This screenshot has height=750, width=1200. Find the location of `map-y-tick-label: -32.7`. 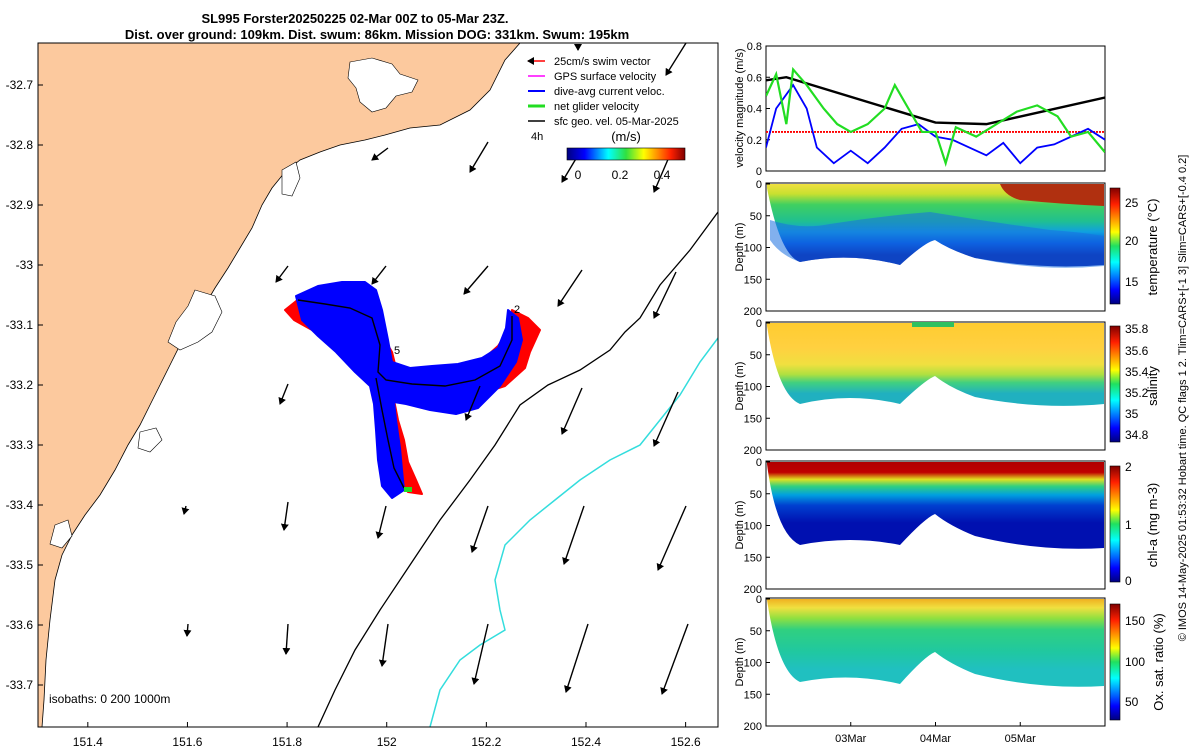

map-y-tick-label: -32.7 is located at coordinates (20, 85).